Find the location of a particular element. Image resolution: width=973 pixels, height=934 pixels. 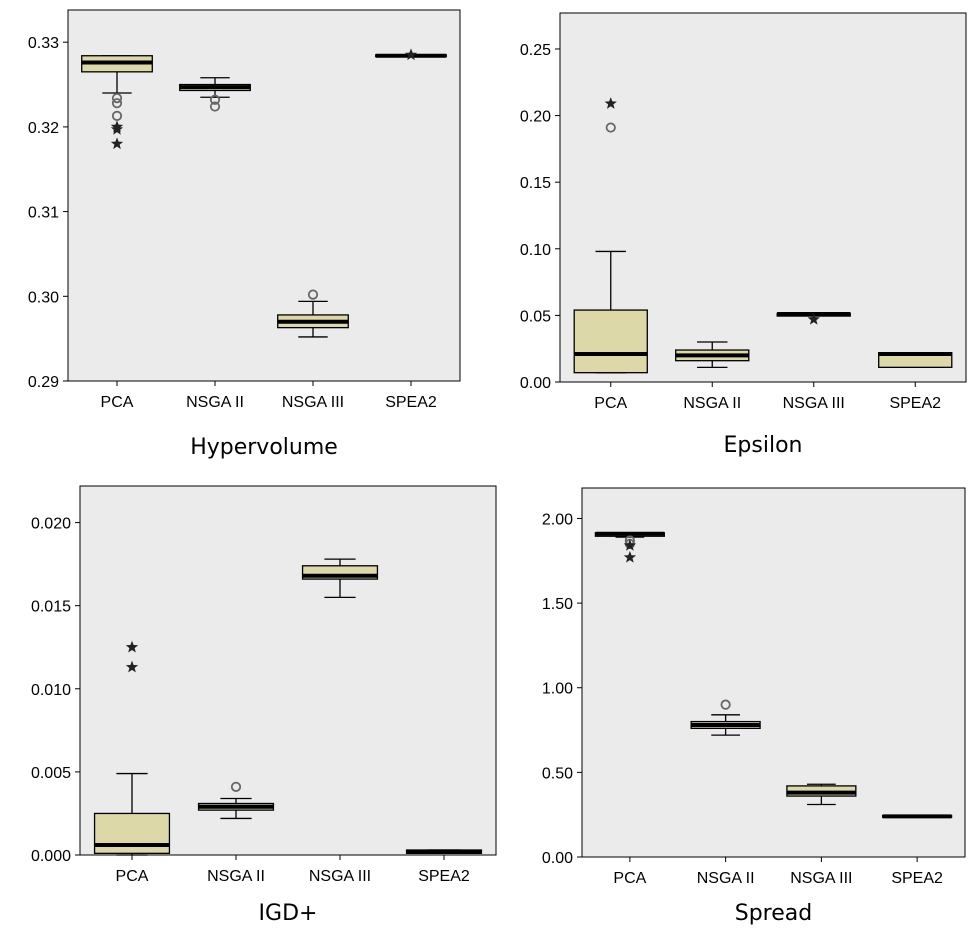

chart-title: Hypervolume is located at coordinates (264, 447).